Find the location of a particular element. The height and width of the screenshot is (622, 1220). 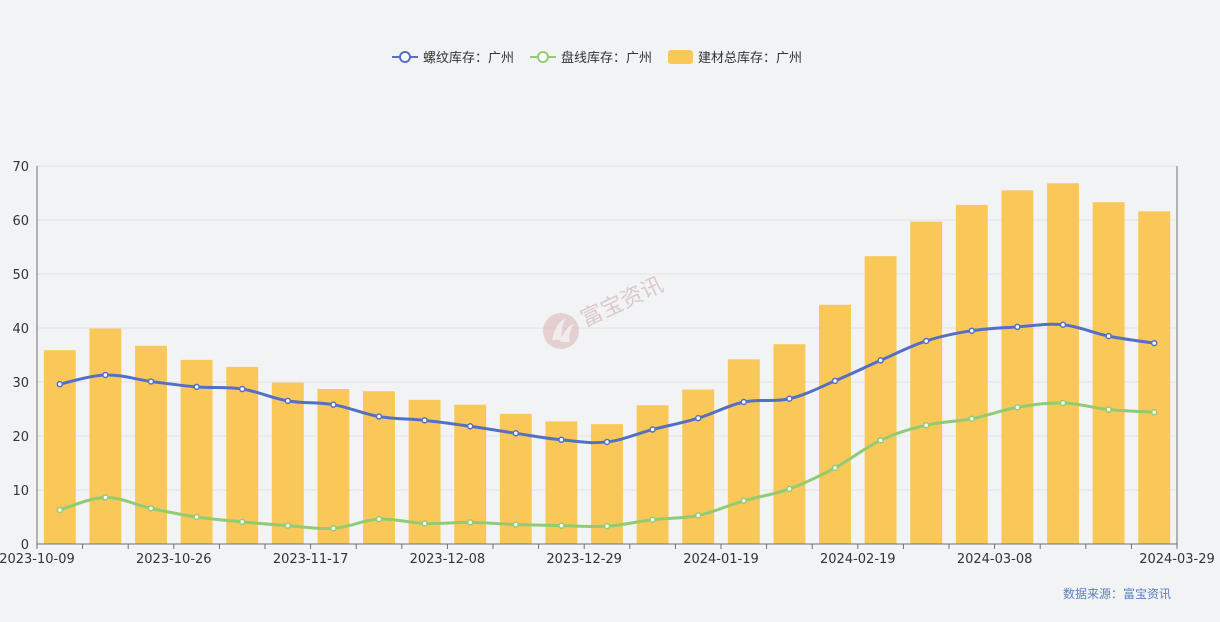

legend-total-label: 建材总库存：广州 is located at coordinates (750, 58).